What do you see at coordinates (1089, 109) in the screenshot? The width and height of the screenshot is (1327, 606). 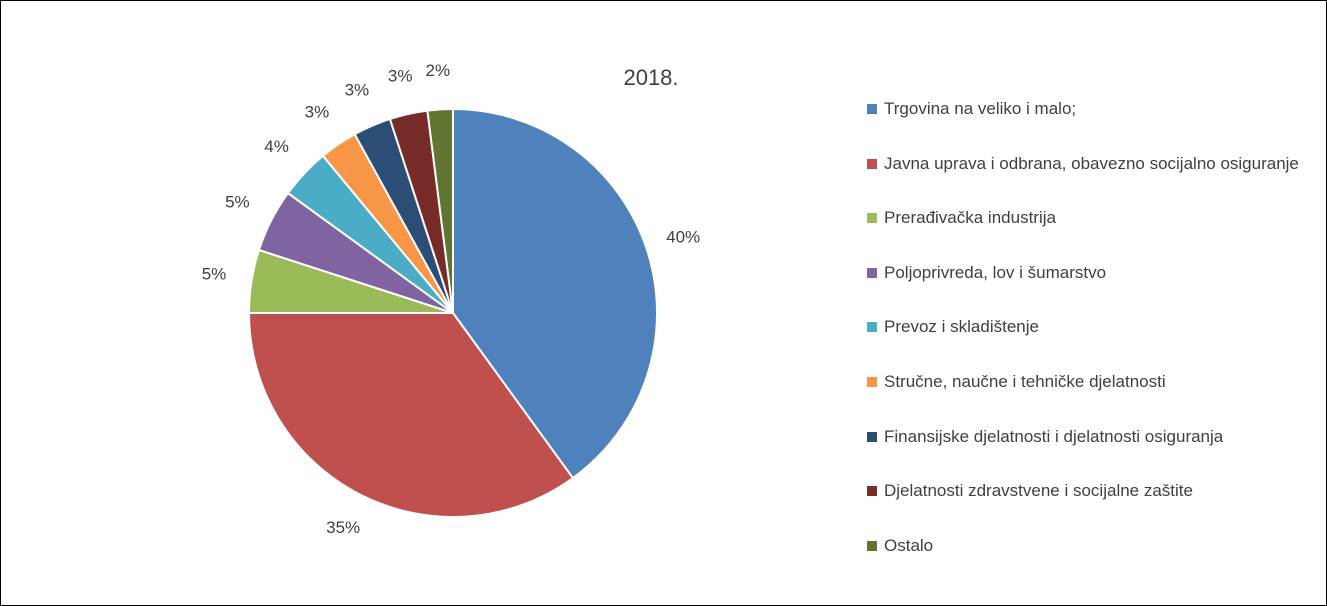 I see `legend-item: Trgovina na veliko i malo;` at bounding box center [1089, 109].